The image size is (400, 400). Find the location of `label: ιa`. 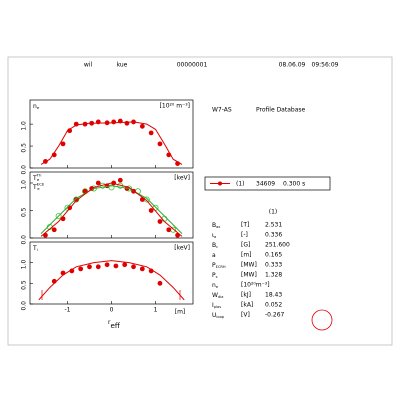

label: ιa is located at coordinates (214, 235).